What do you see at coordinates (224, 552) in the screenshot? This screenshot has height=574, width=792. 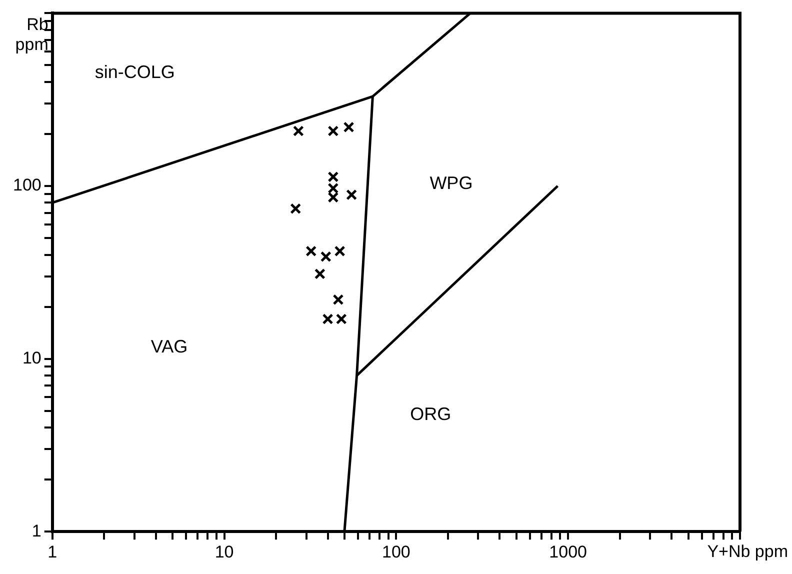 I see `x-tick-label: 10` at bounding box center [224, 552].